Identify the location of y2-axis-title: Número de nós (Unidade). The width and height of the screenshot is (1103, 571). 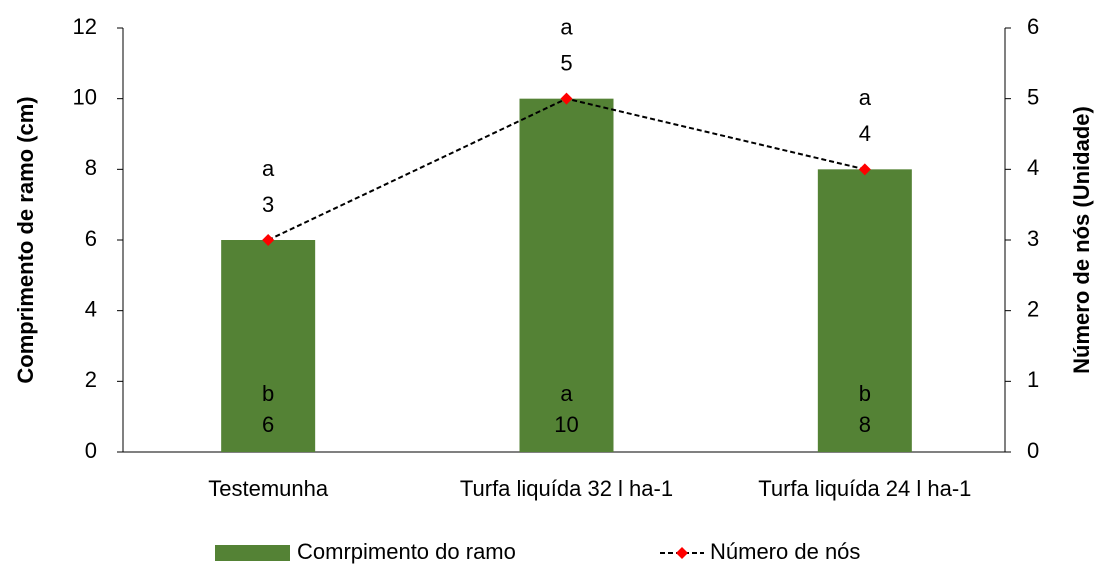
(1081, 240).